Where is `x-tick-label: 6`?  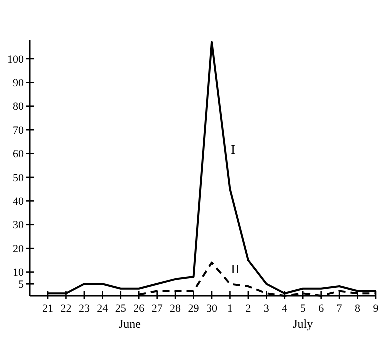 x-tick-label: 6 is located at coordinates (321, 309).